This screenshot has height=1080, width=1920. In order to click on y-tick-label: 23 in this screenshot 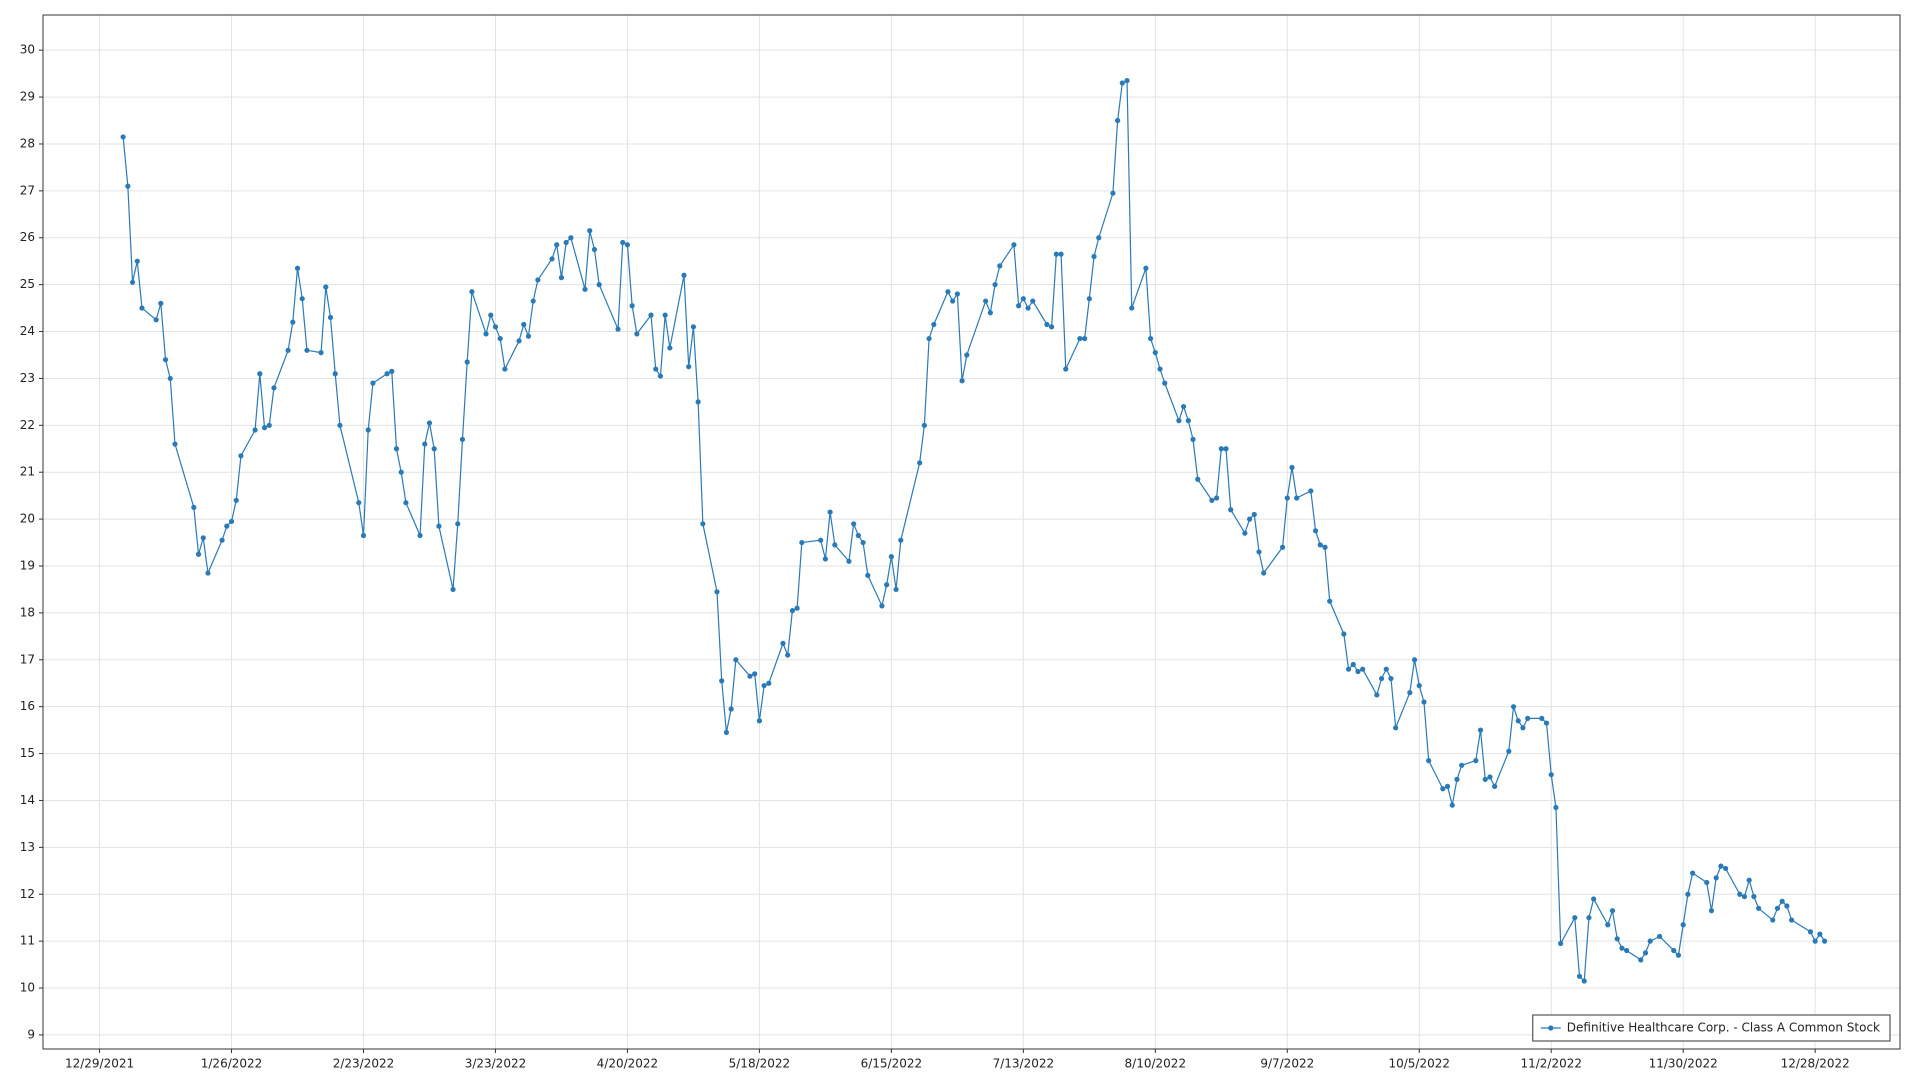, I will do `click(27, 378)`.